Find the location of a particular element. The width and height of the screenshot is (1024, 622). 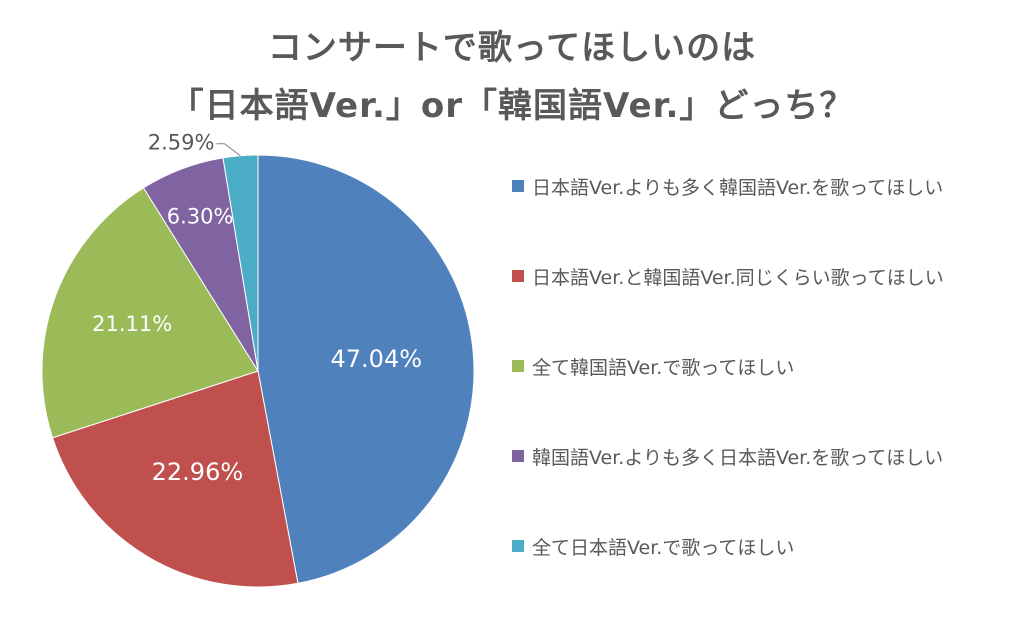

legend-item-3: 全て韓国語Ver.で歌ってほしい is located at coordinates (653, 366).